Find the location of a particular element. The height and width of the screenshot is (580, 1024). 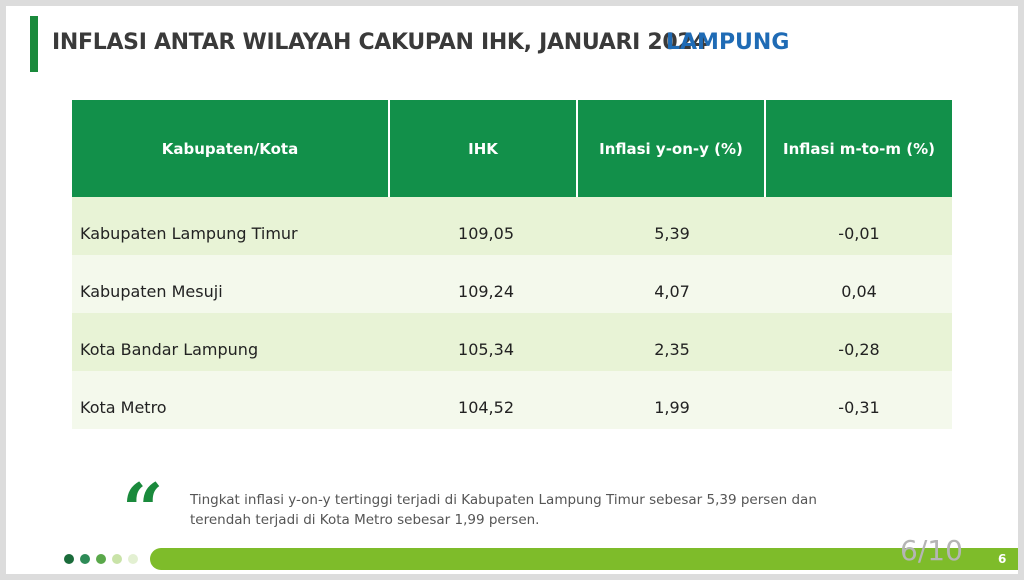

table-row: Kota Metro 104,52 1,99 -0,31 is located at coordinates (512, 400).